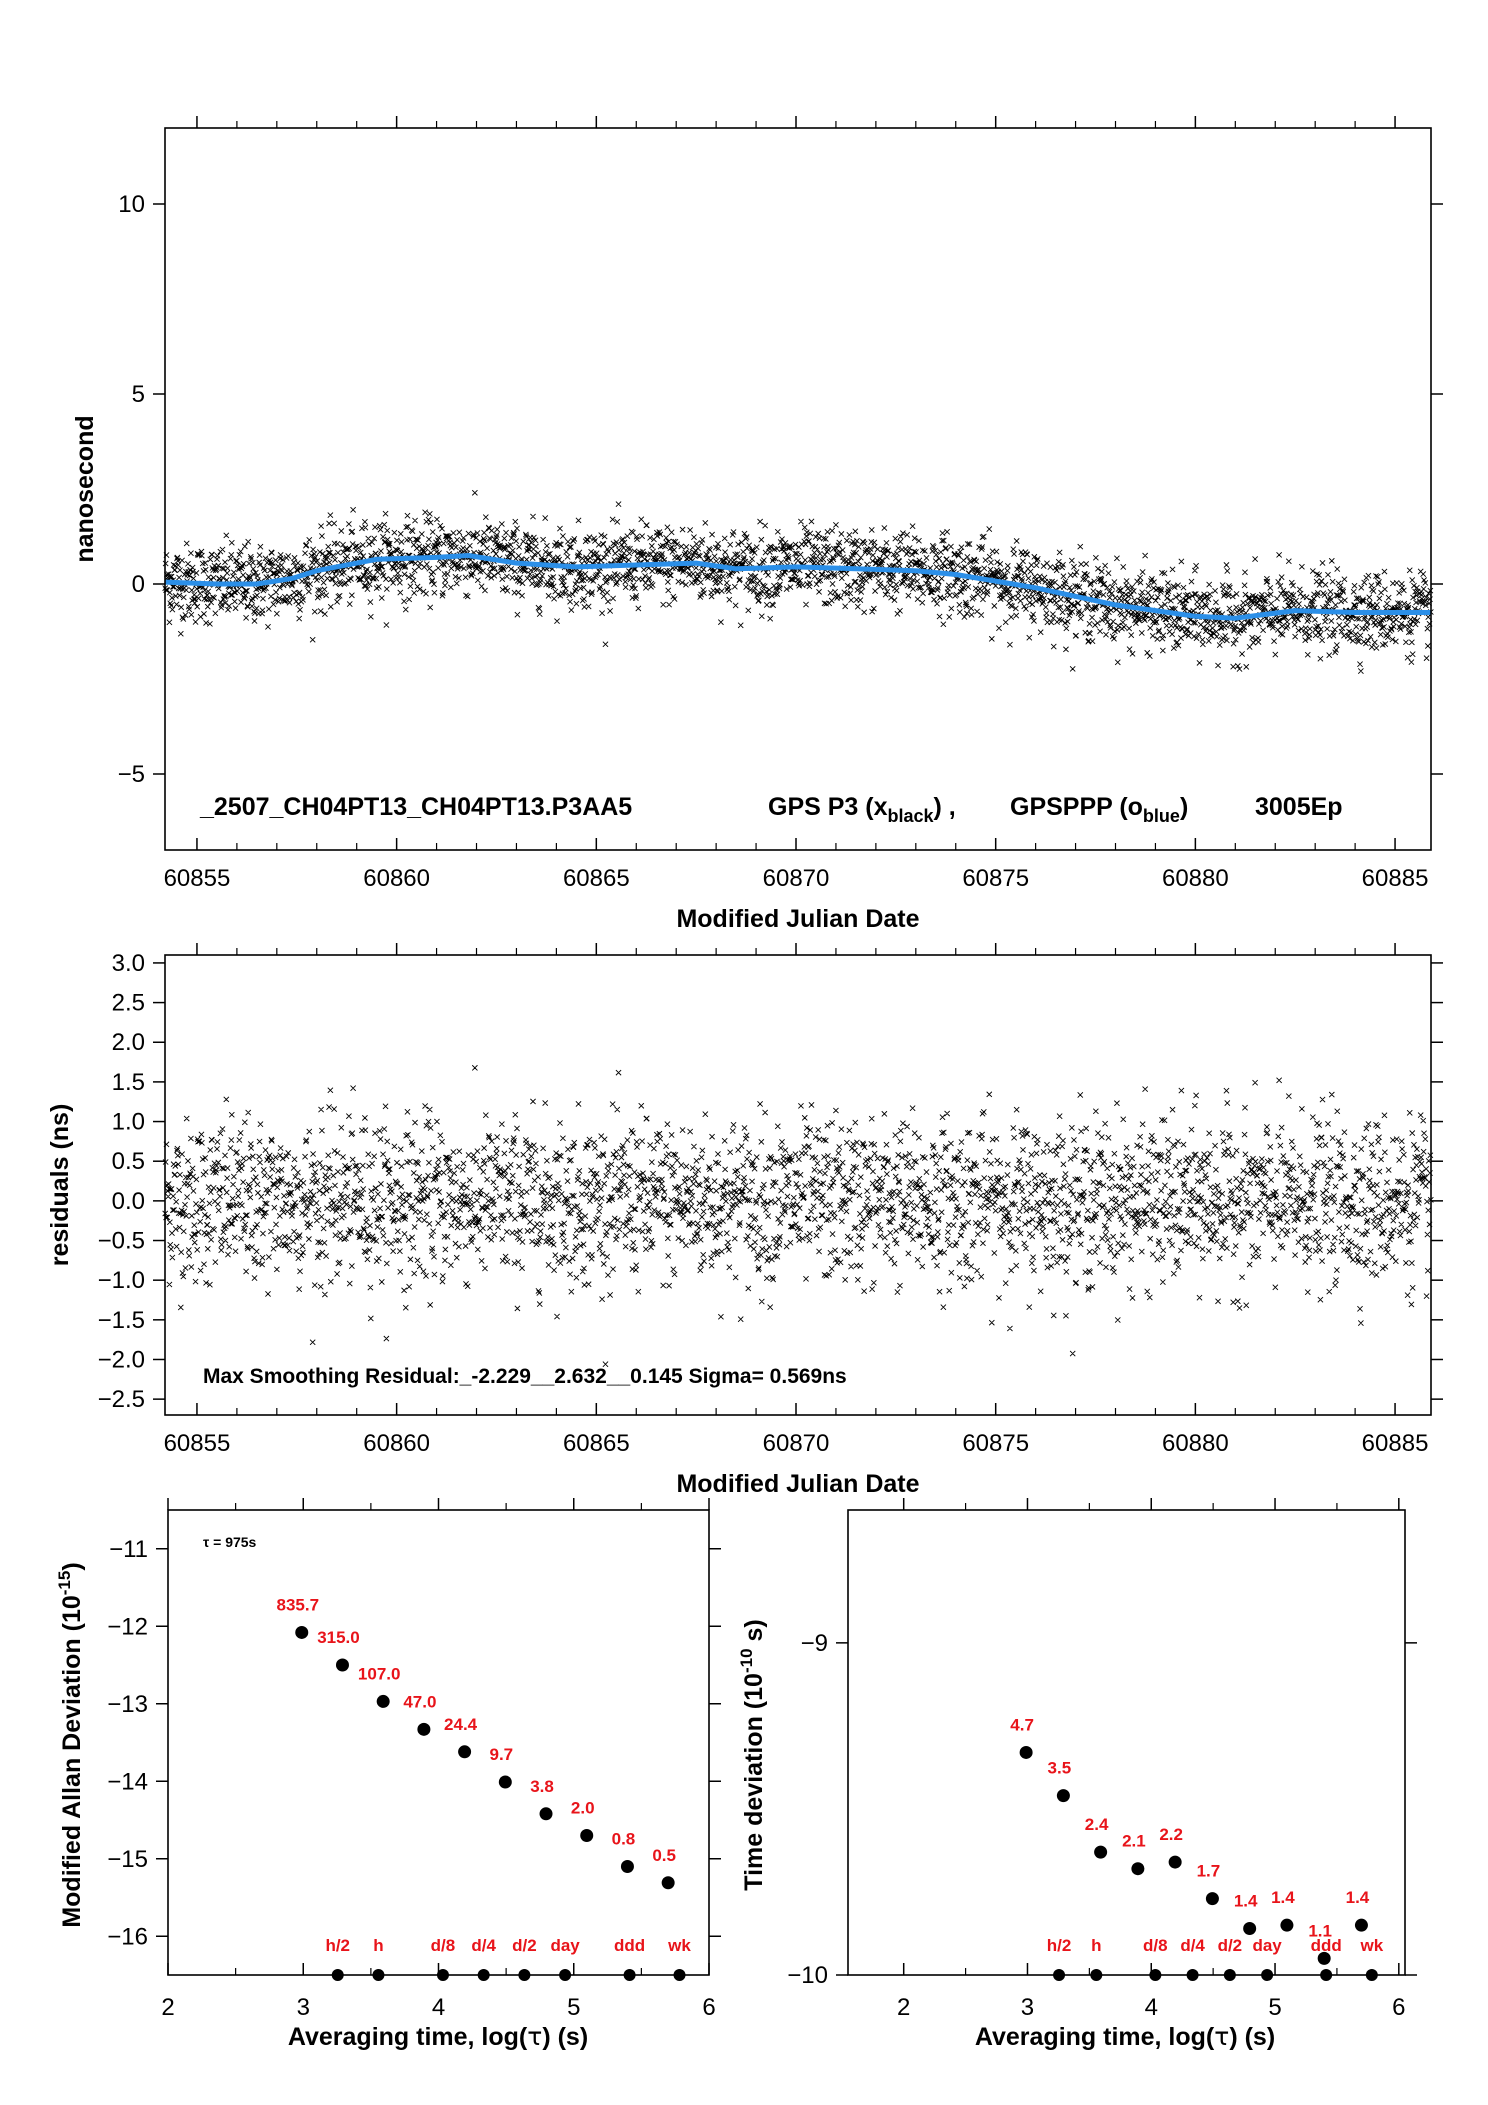 This screenshot has height=2105, width=1488. Describe the element at coordinates (1060, 1768) in the screenshot. I see `point-value-label: 3.5` at that location.